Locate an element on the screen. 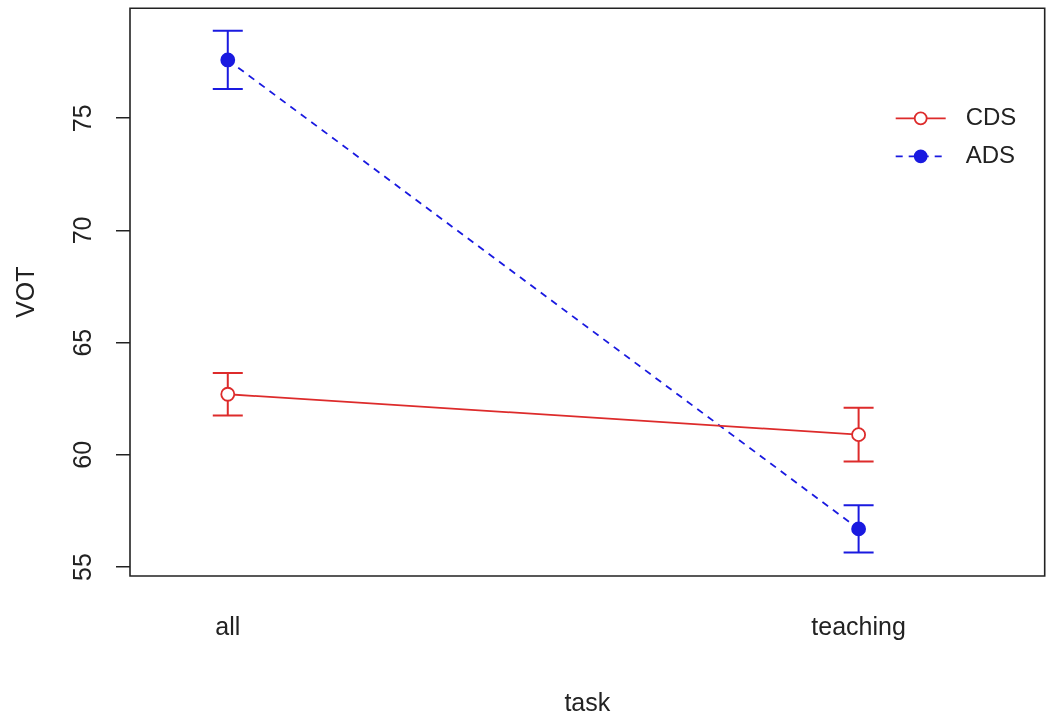 This screenshot has width=1053, height=719. legend-label: CDS is located at coordinates (991, 116).